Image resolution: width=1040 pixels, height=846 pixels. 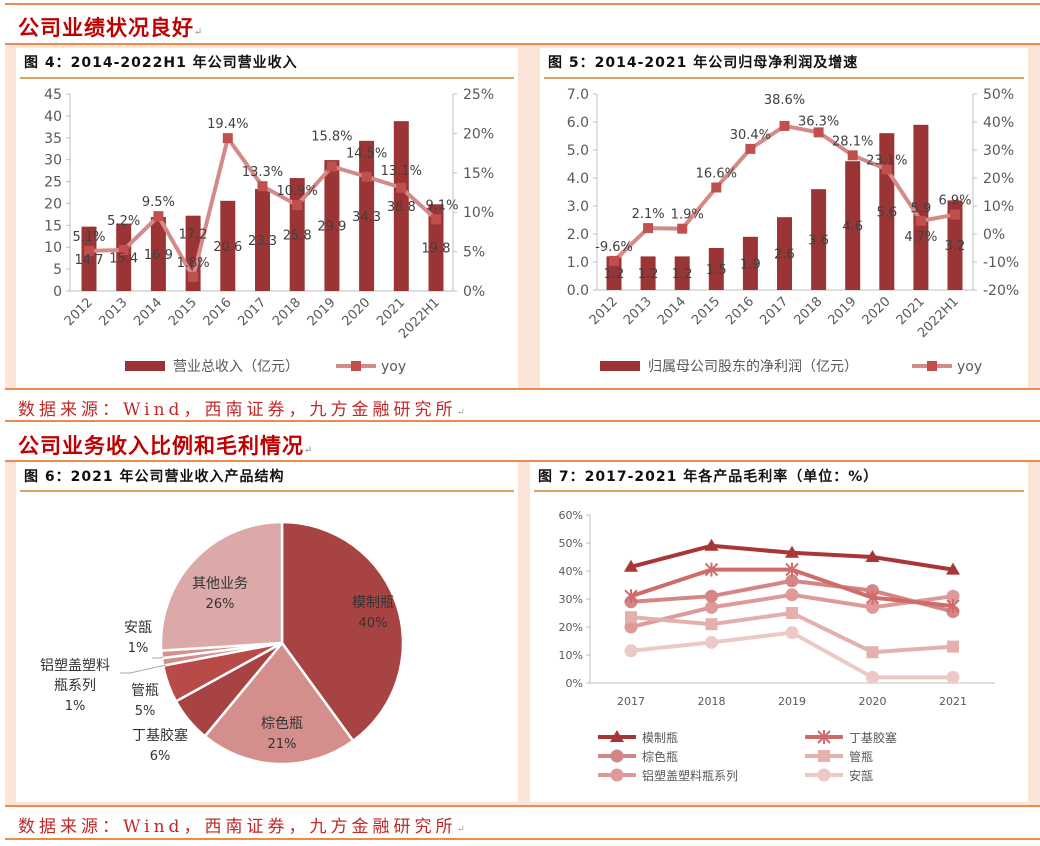 What do you see at coordinates (57, 270) in the screenshot?
I see `y-tick-label: 5` at bounding box center [57, 270].